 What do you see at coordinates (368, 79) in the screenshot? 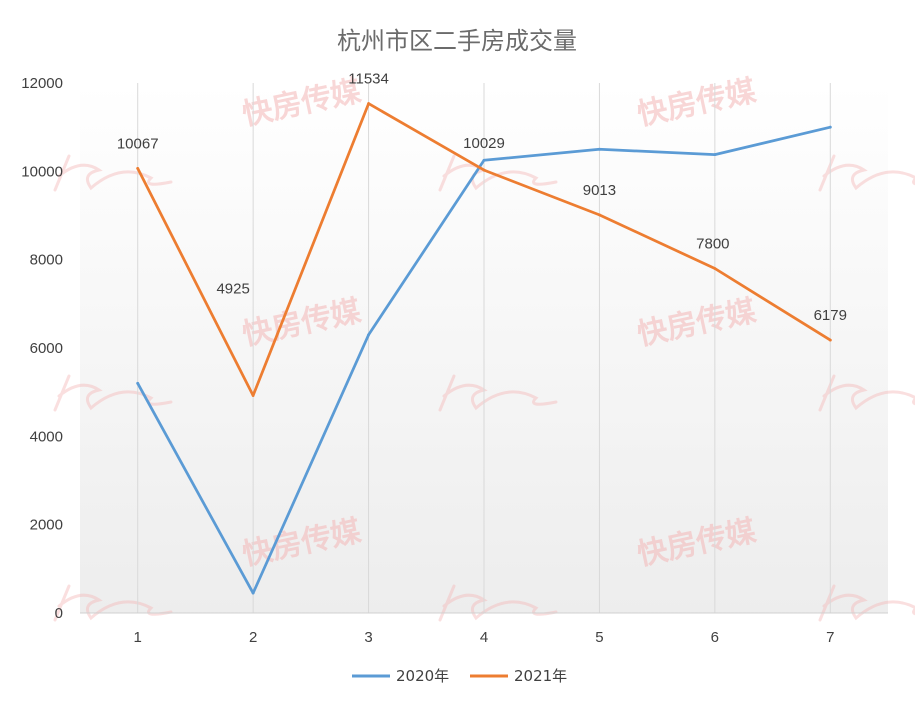
I see `data-label: 11534` at bounding box center [368, 79].